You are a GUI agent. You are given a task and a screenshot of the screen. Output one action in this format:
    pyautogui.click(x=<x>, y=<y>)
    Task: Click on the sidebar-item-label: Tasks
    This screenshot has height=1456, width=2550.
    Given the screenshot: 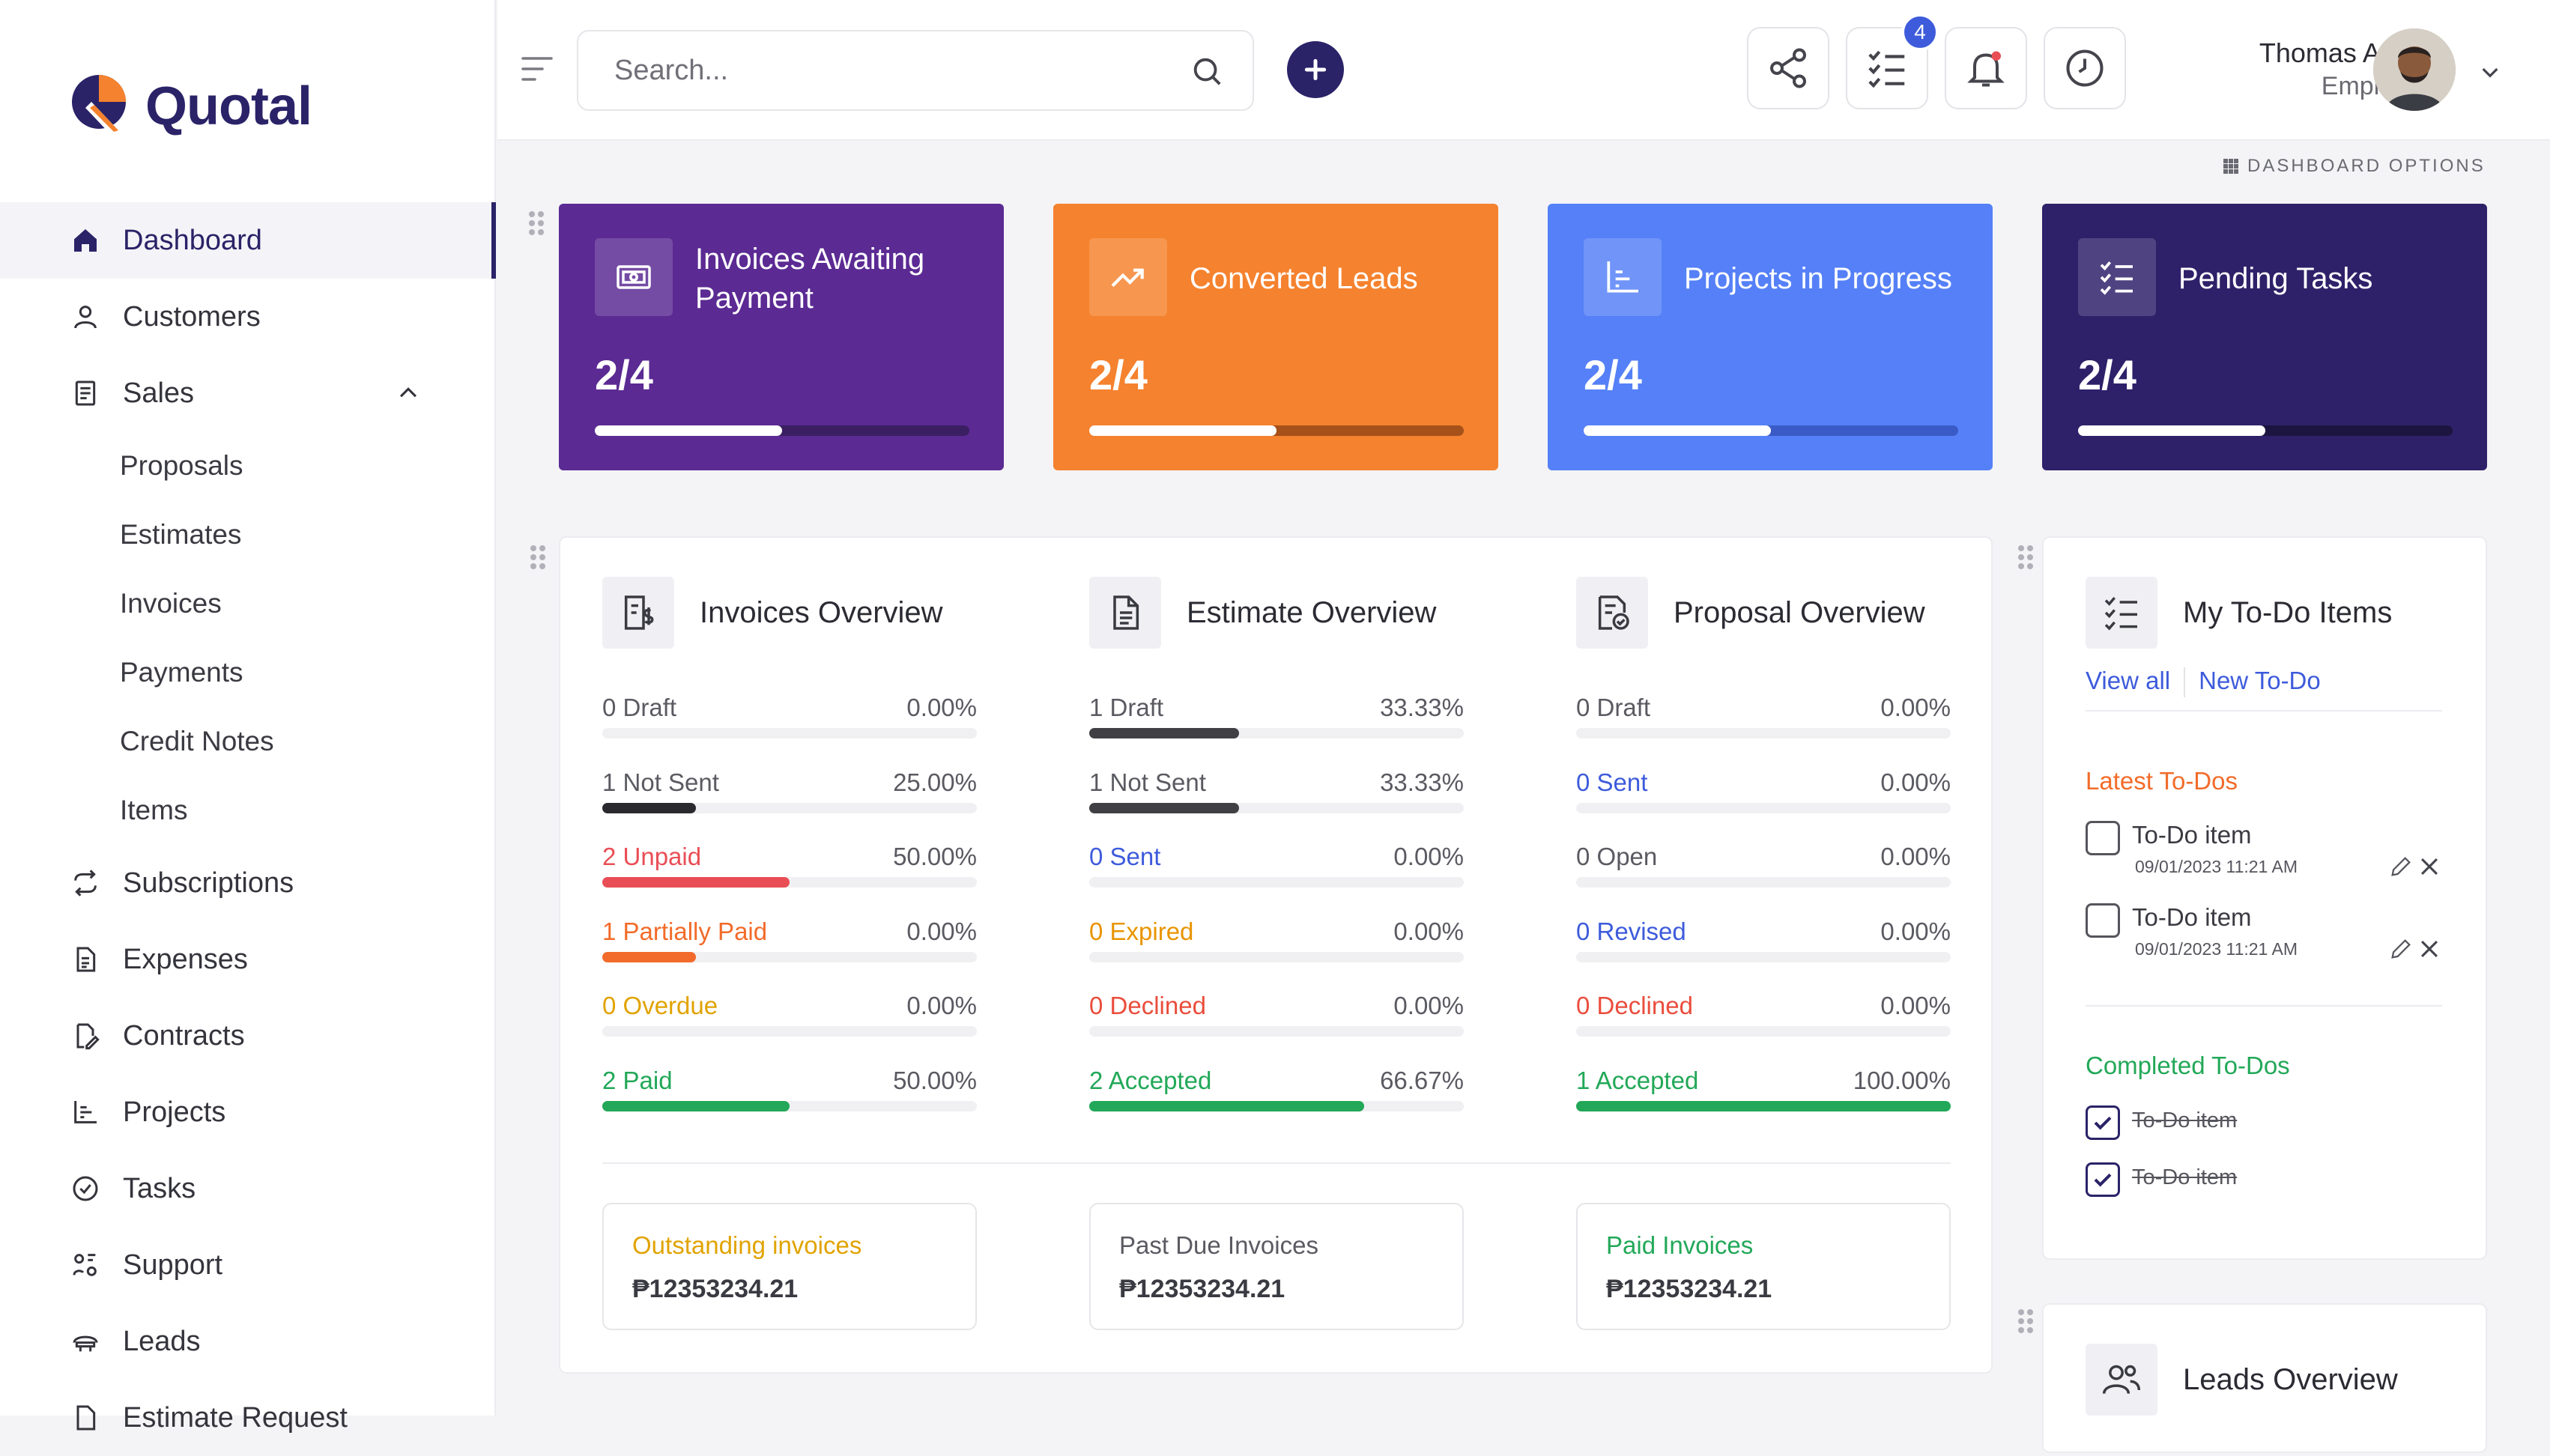 What is the action you would take?
    pyautogui.click(x=159, y=1188)
    